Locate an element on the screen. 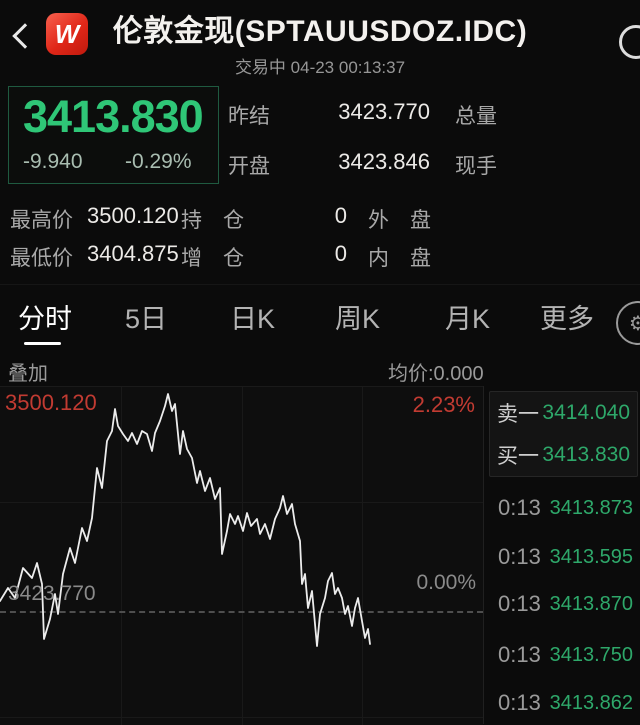 The image size is (640, 725). page-title: 伦敦金现(SPTAUUSDOZ.IDC) is located at coordinates (320, 31).